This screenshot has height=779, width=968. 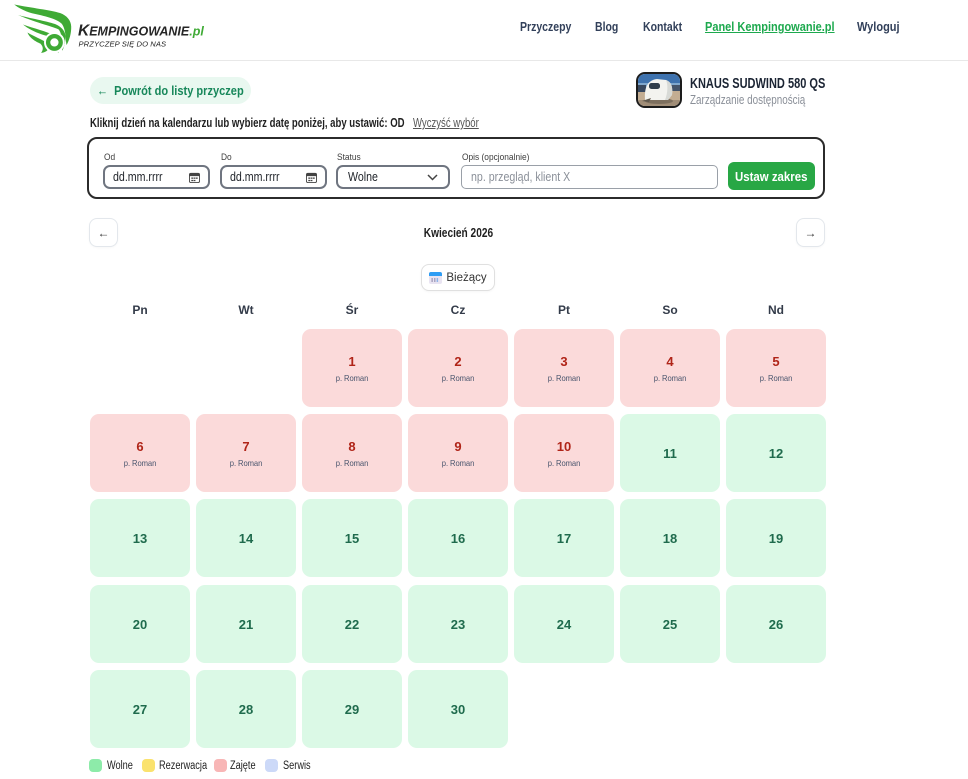 What do you see at coordinates (123, 44) in the screenshot?
I see `svg-text: PRZYCZEP SIĘ DO NAS` at bounding box center [123, 44].